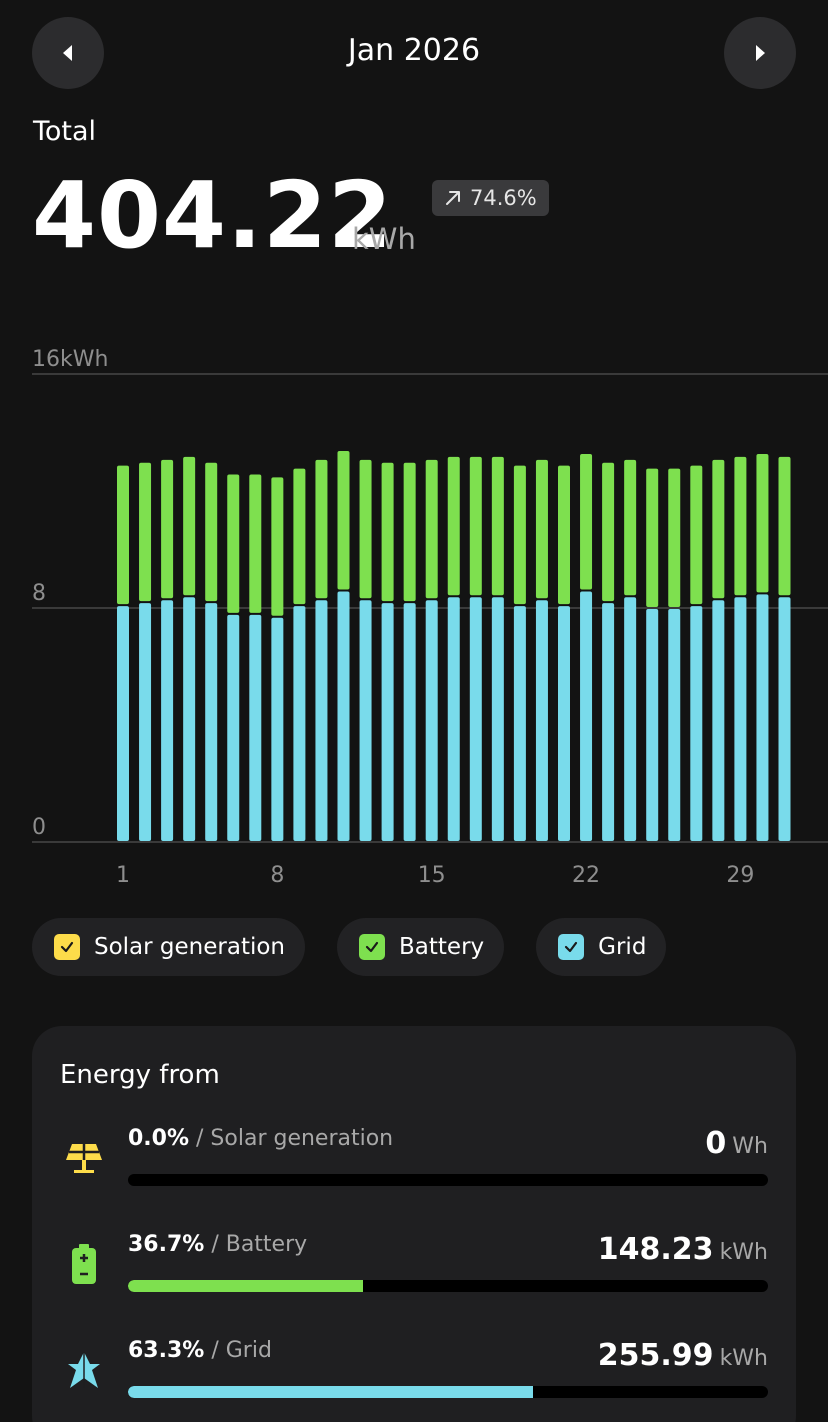 This screenshot has width=828, height=1422. I want to click on month-title: Jan 2026, so click(414, 50).